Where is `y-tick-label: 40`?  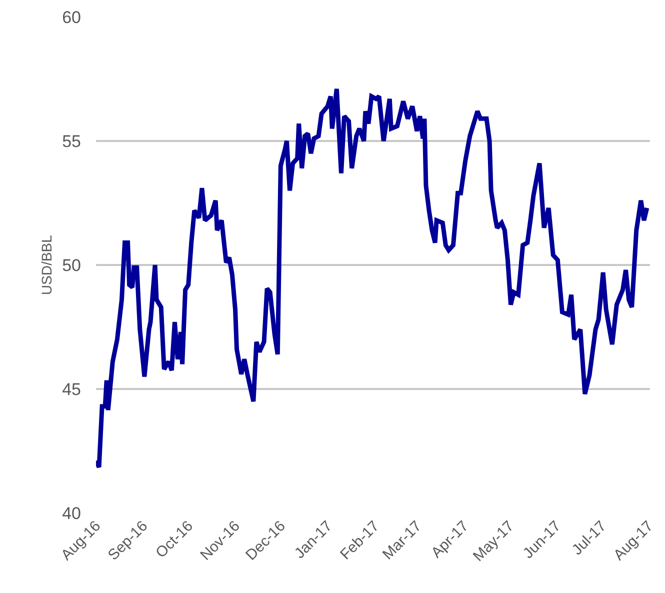 y-tick-label: 40 is located at coordinates (71, 513).